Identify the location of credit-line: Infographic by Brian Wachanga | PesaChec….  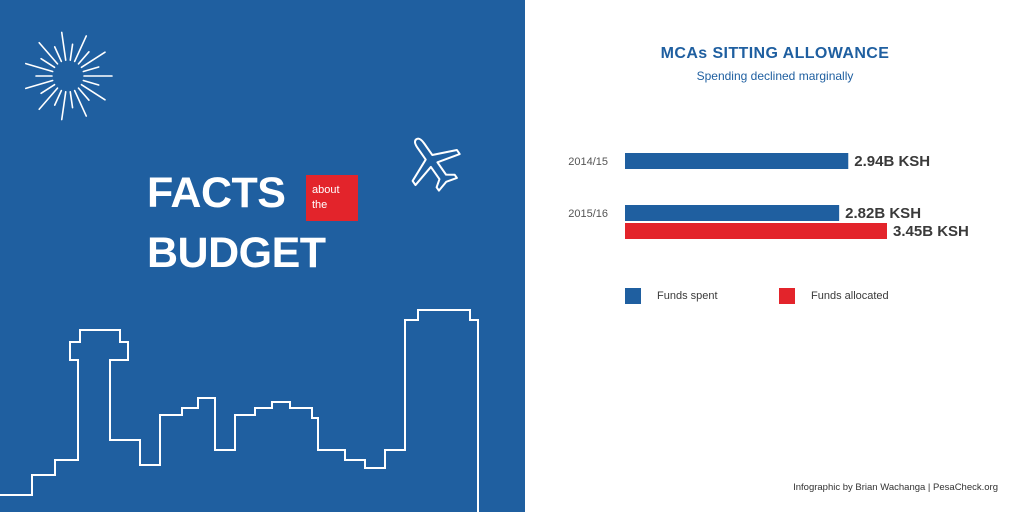
(895, 487).